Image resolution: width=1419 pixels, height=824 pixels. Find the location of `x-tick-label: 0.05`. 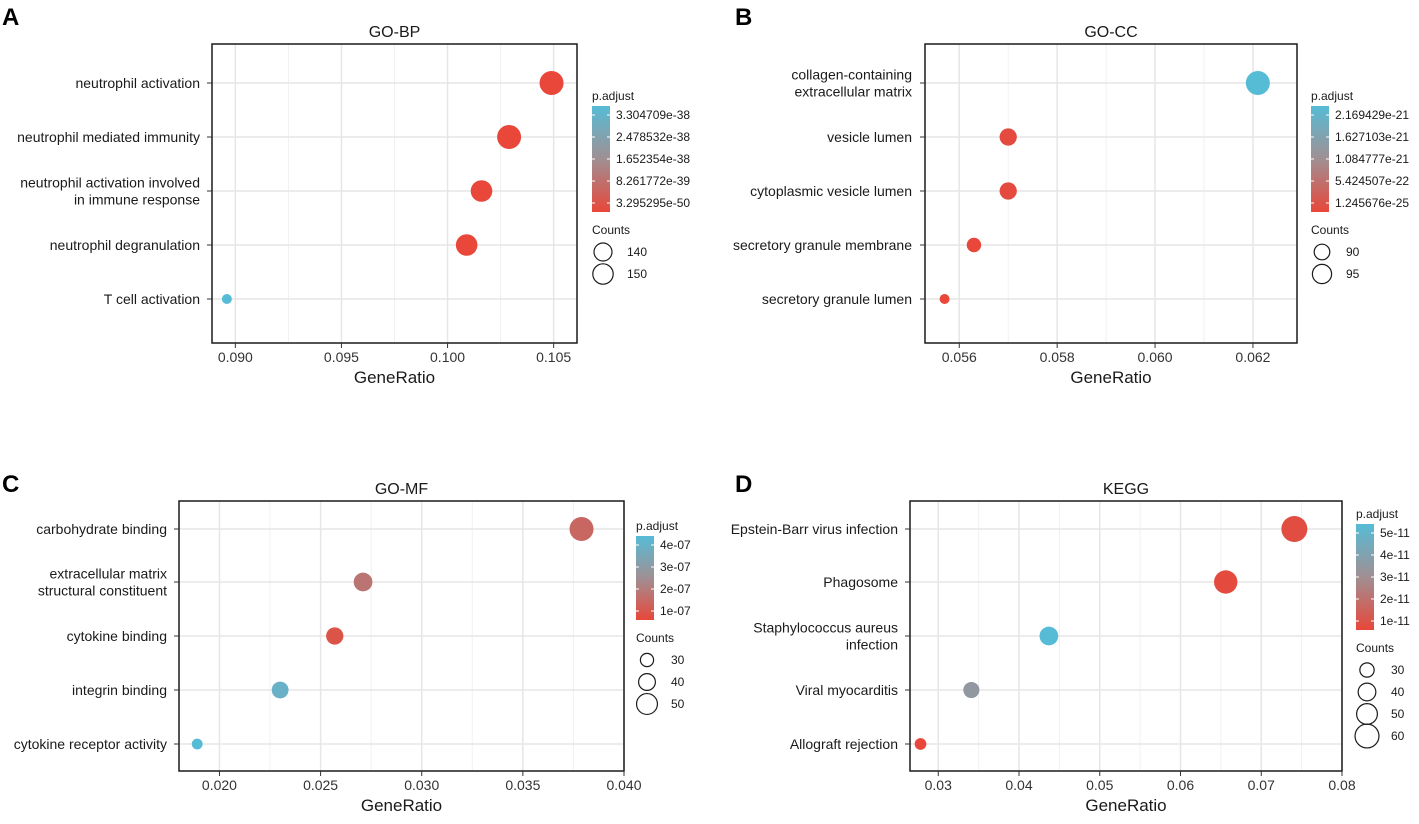

x-tick-label: 0.05 is located at coordinates (1099, 785).